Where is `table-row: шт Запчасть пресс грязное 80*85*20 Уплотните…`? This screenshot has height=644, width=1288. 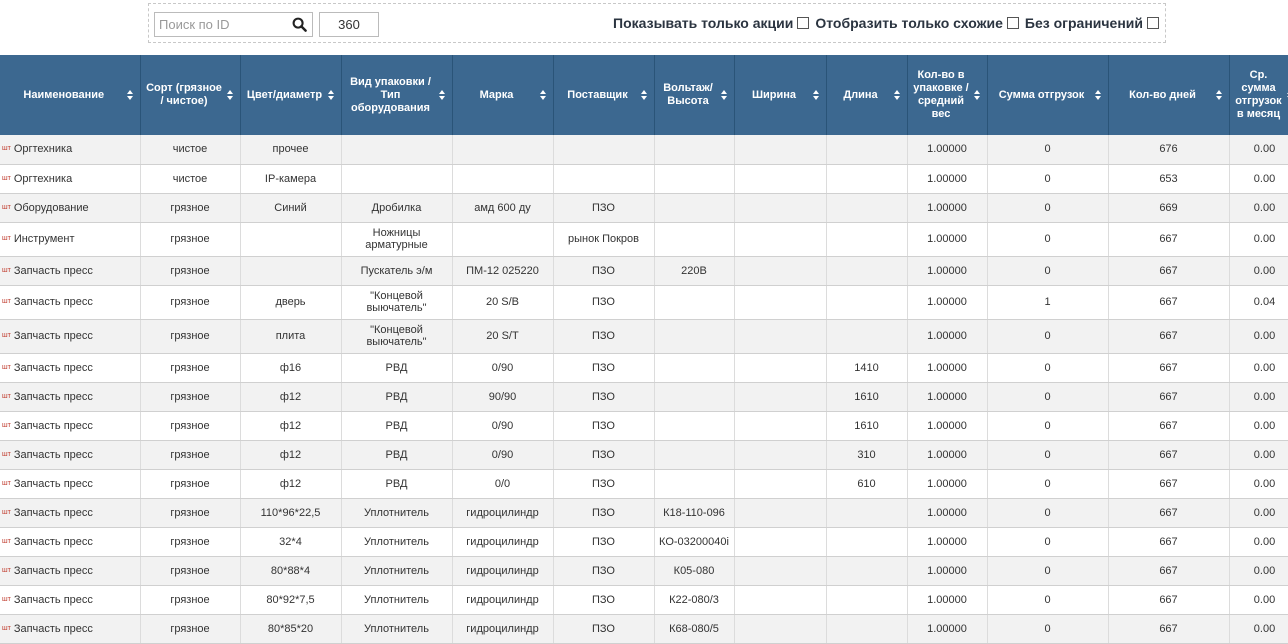
table-row: шт Запчасть пресс грязное 80*85*20 Уплотните… is located at coordinates (644, 629).